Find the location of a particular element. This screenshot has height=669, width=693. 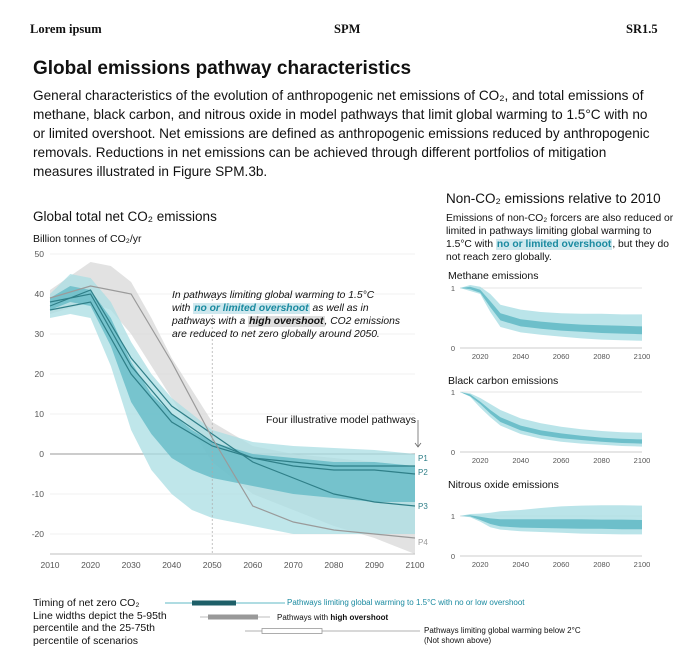

legend-line4: percentile of scenarios is located at coordinates (86, 640).